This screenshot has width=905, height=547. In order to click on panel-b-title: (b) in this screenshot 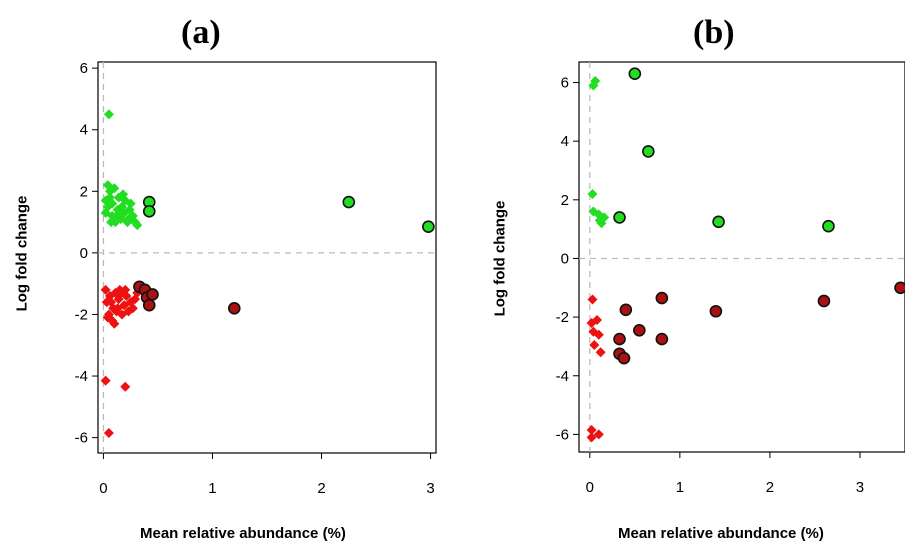, I will do `click(714, 32)`.